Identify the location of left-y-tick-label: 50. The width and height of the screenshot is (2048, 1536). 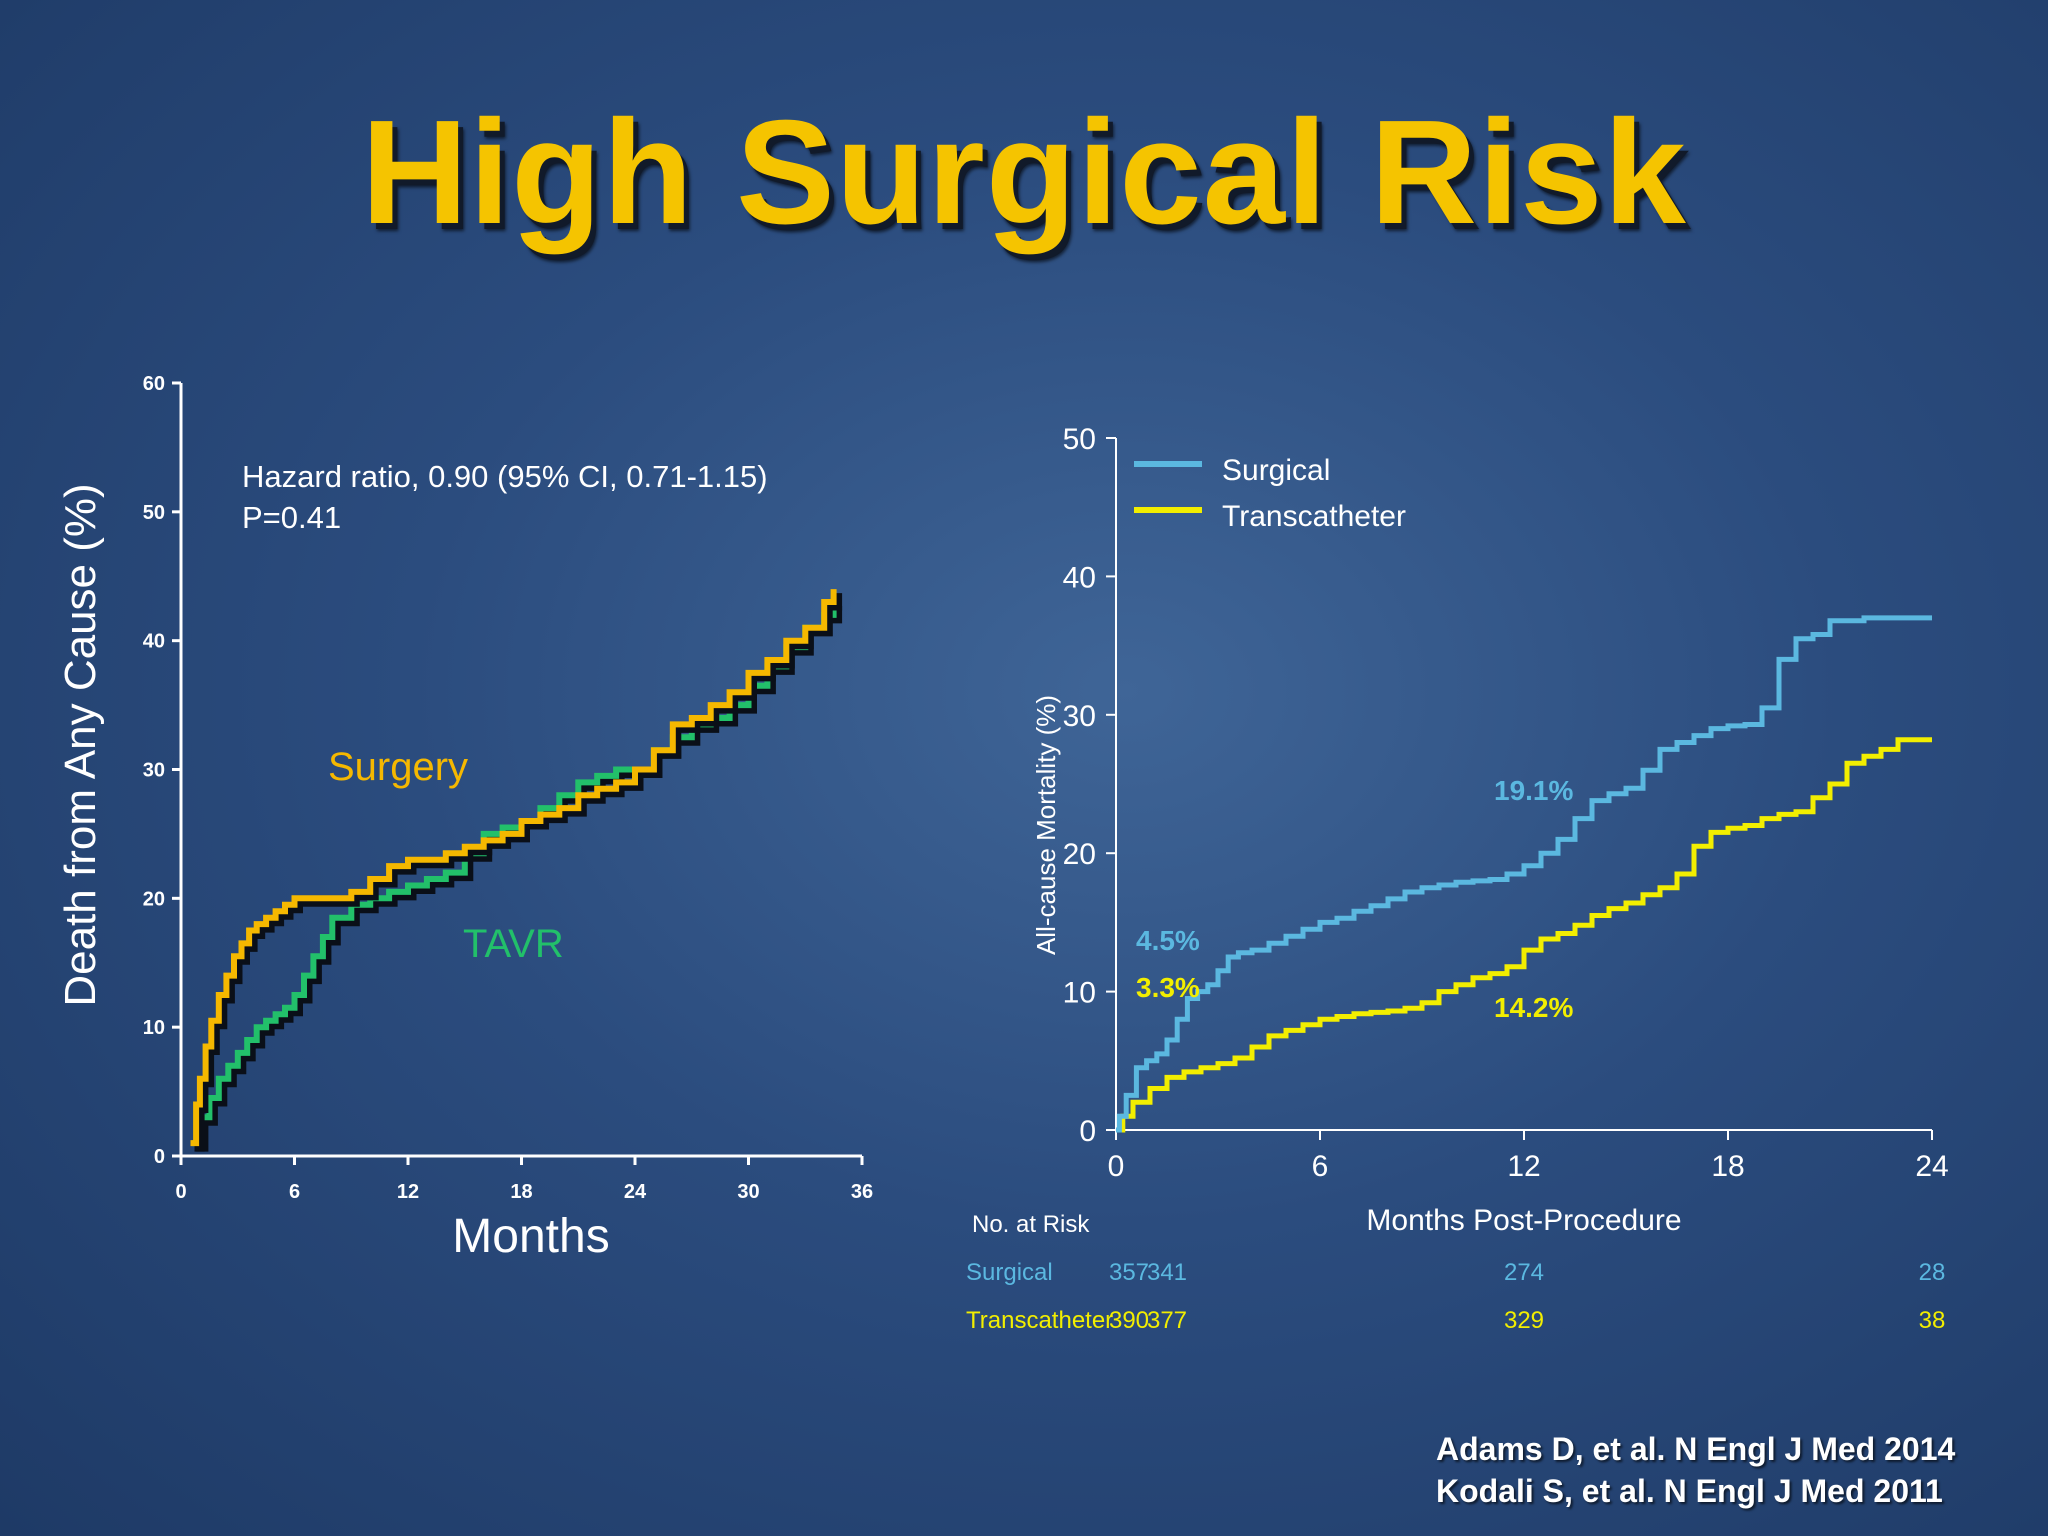
(154, 513).